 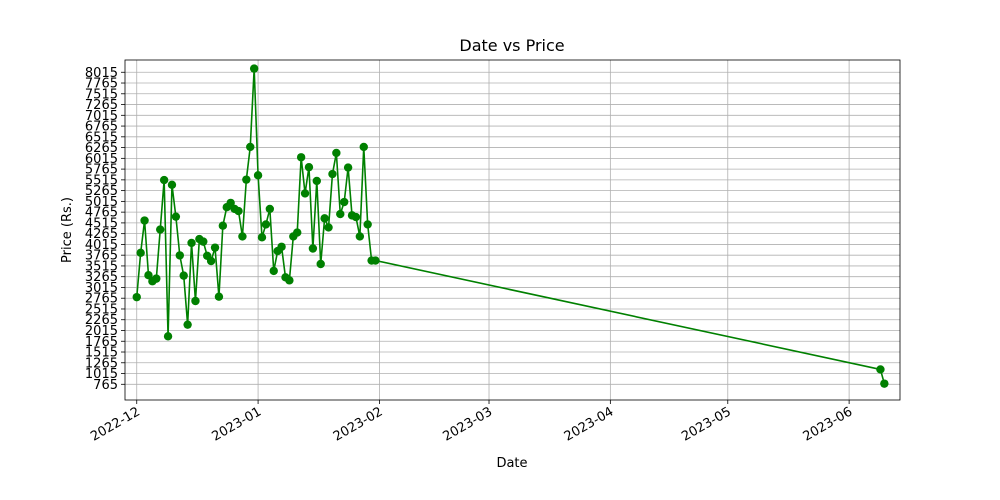 What do you see at coordinates (101, 116) in the screenshot?
I see `y-tick-label: 7015` at bounding box center [101, 116].